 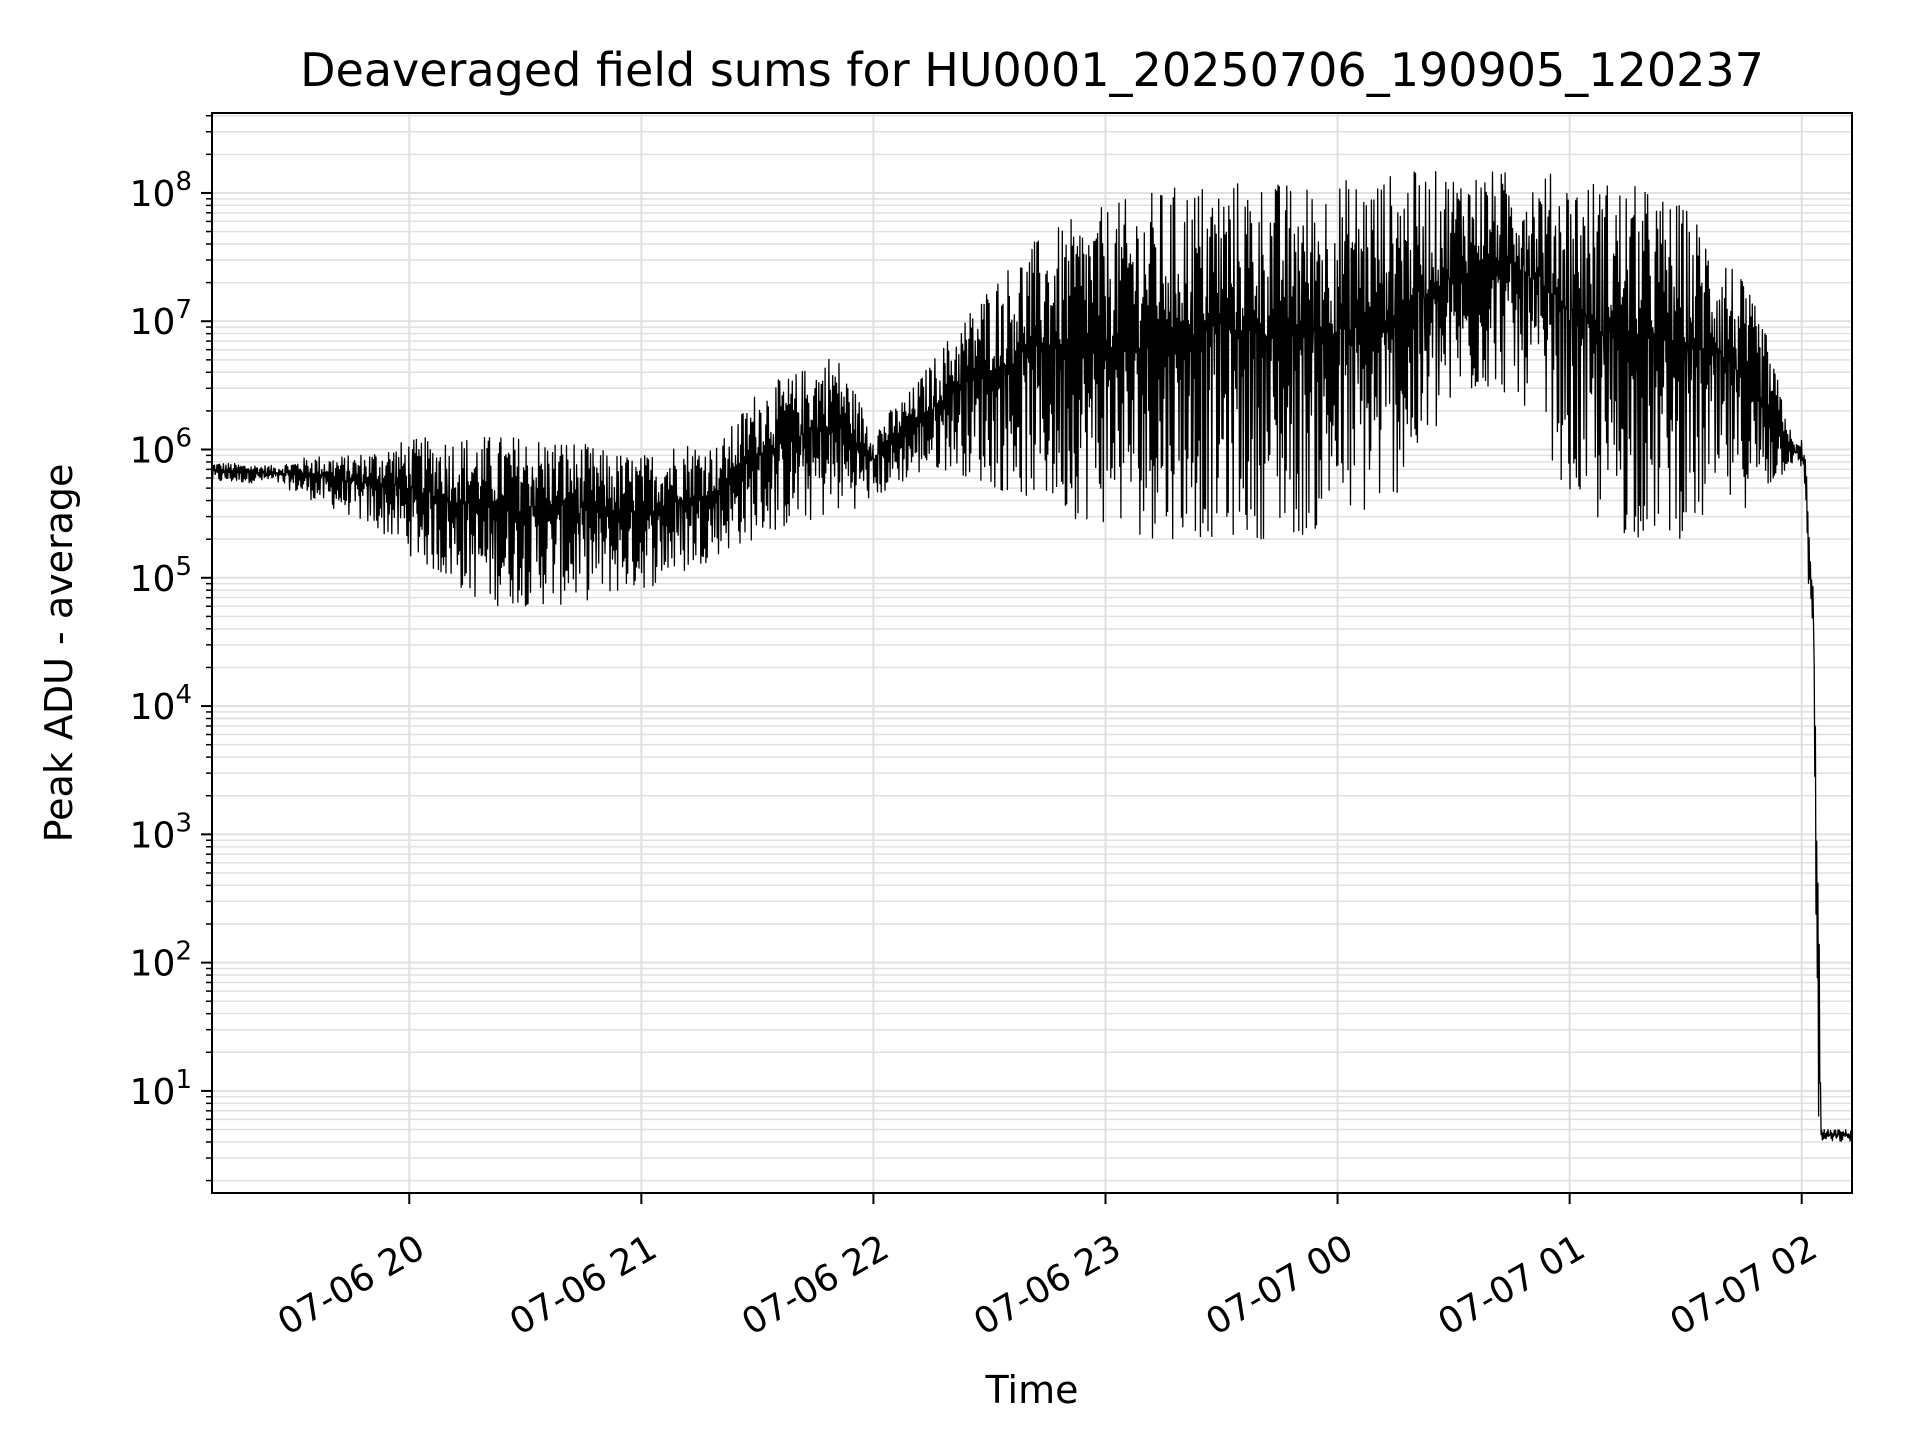 I want to click on x-tick-label: 07-06 21, so click(x=583, y=1285).